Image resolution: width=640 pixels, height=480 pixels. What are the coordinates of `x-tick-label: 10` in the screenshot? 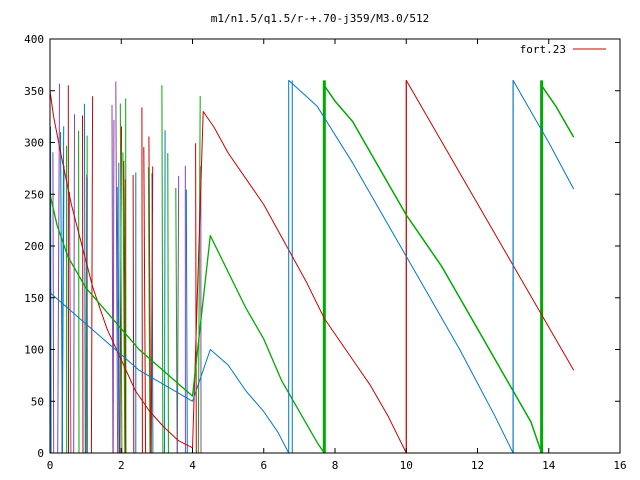 It's located at (406, 465).